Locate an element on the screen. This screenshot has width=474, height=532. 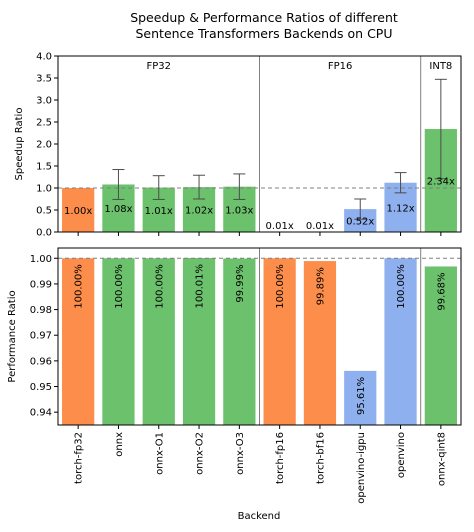
data-label-speedup-openvino-igpu: 0.52x is located at coordinates (360, 222).